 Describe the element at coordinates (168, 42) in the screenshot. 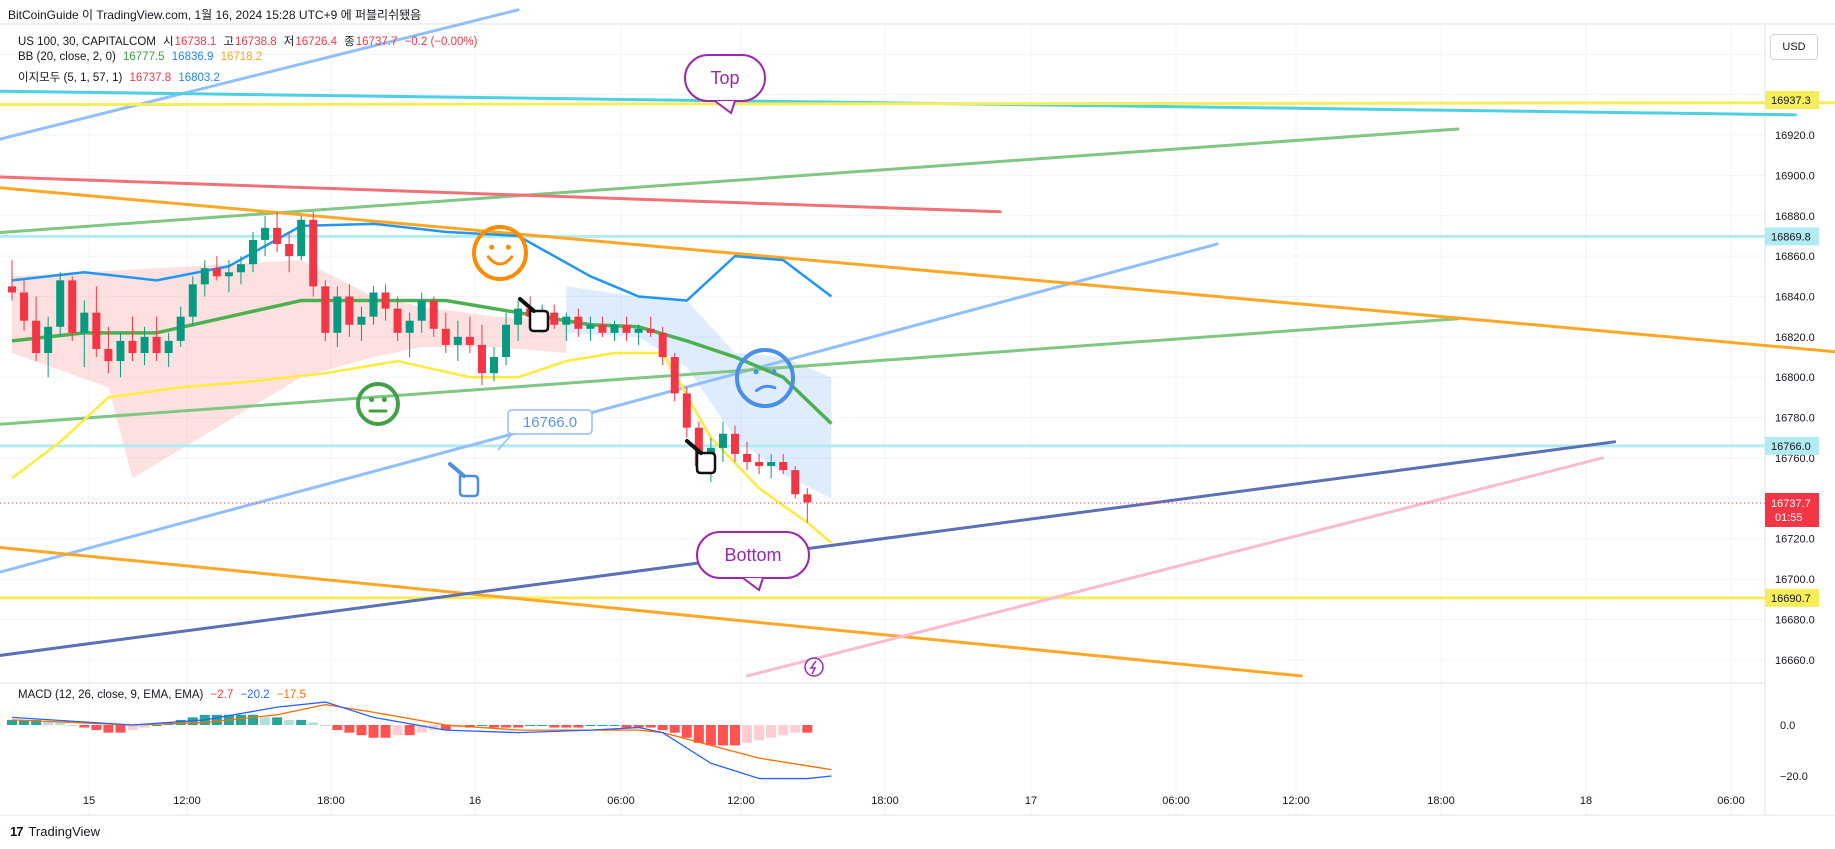

I see `open-label: 시` at that location.